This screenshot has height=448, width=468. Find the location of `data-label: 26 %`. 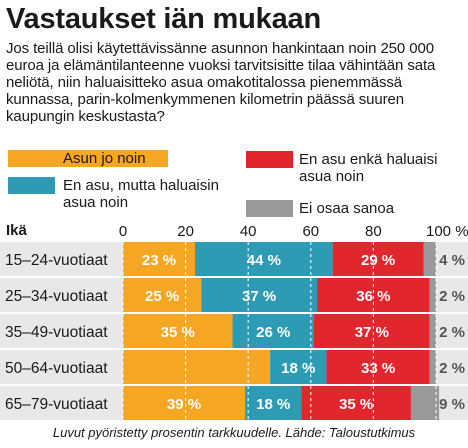

data-label: 26 % is located at coordinates (273, 332).